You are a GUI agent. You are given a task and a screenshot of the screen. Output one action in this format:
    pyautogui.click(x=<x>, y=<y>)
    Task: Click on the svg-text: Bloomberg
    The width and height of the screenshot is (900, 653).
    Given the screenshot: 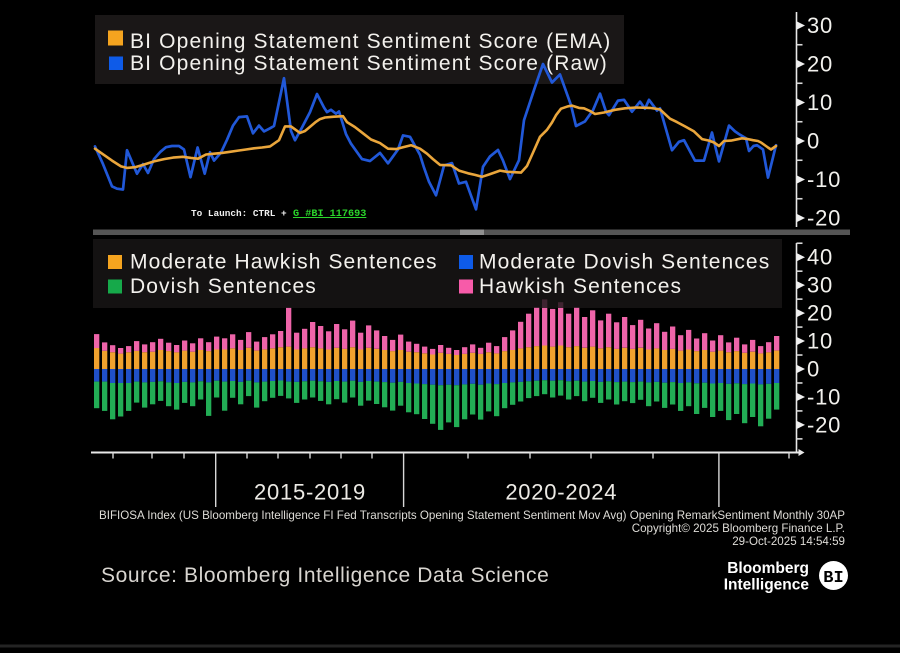 What is the action you would take?
    pyautogui.click(x=768, y=568)
    